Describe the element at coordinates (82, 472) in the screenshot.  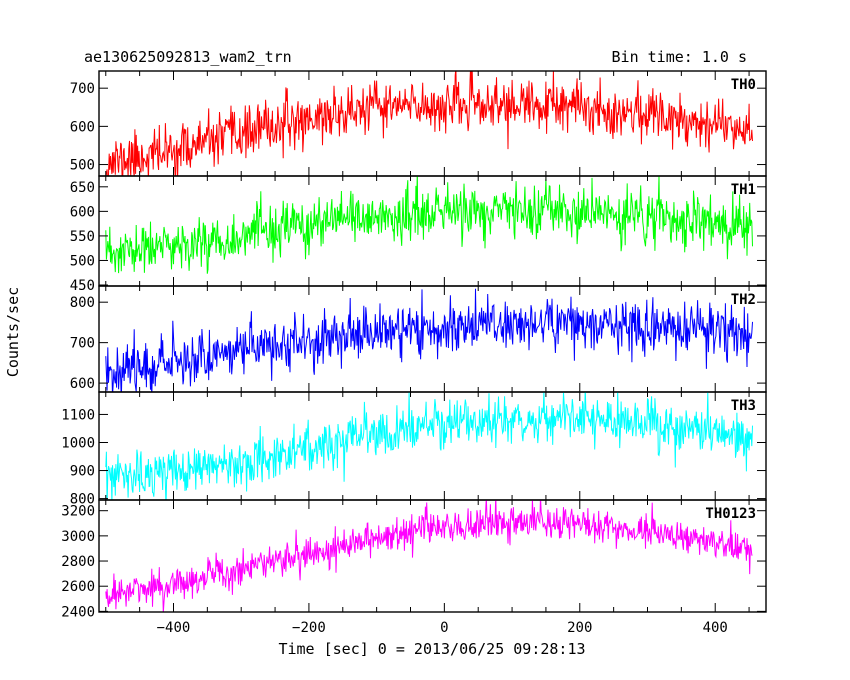
I see `y-tick-label: 900` at that location.